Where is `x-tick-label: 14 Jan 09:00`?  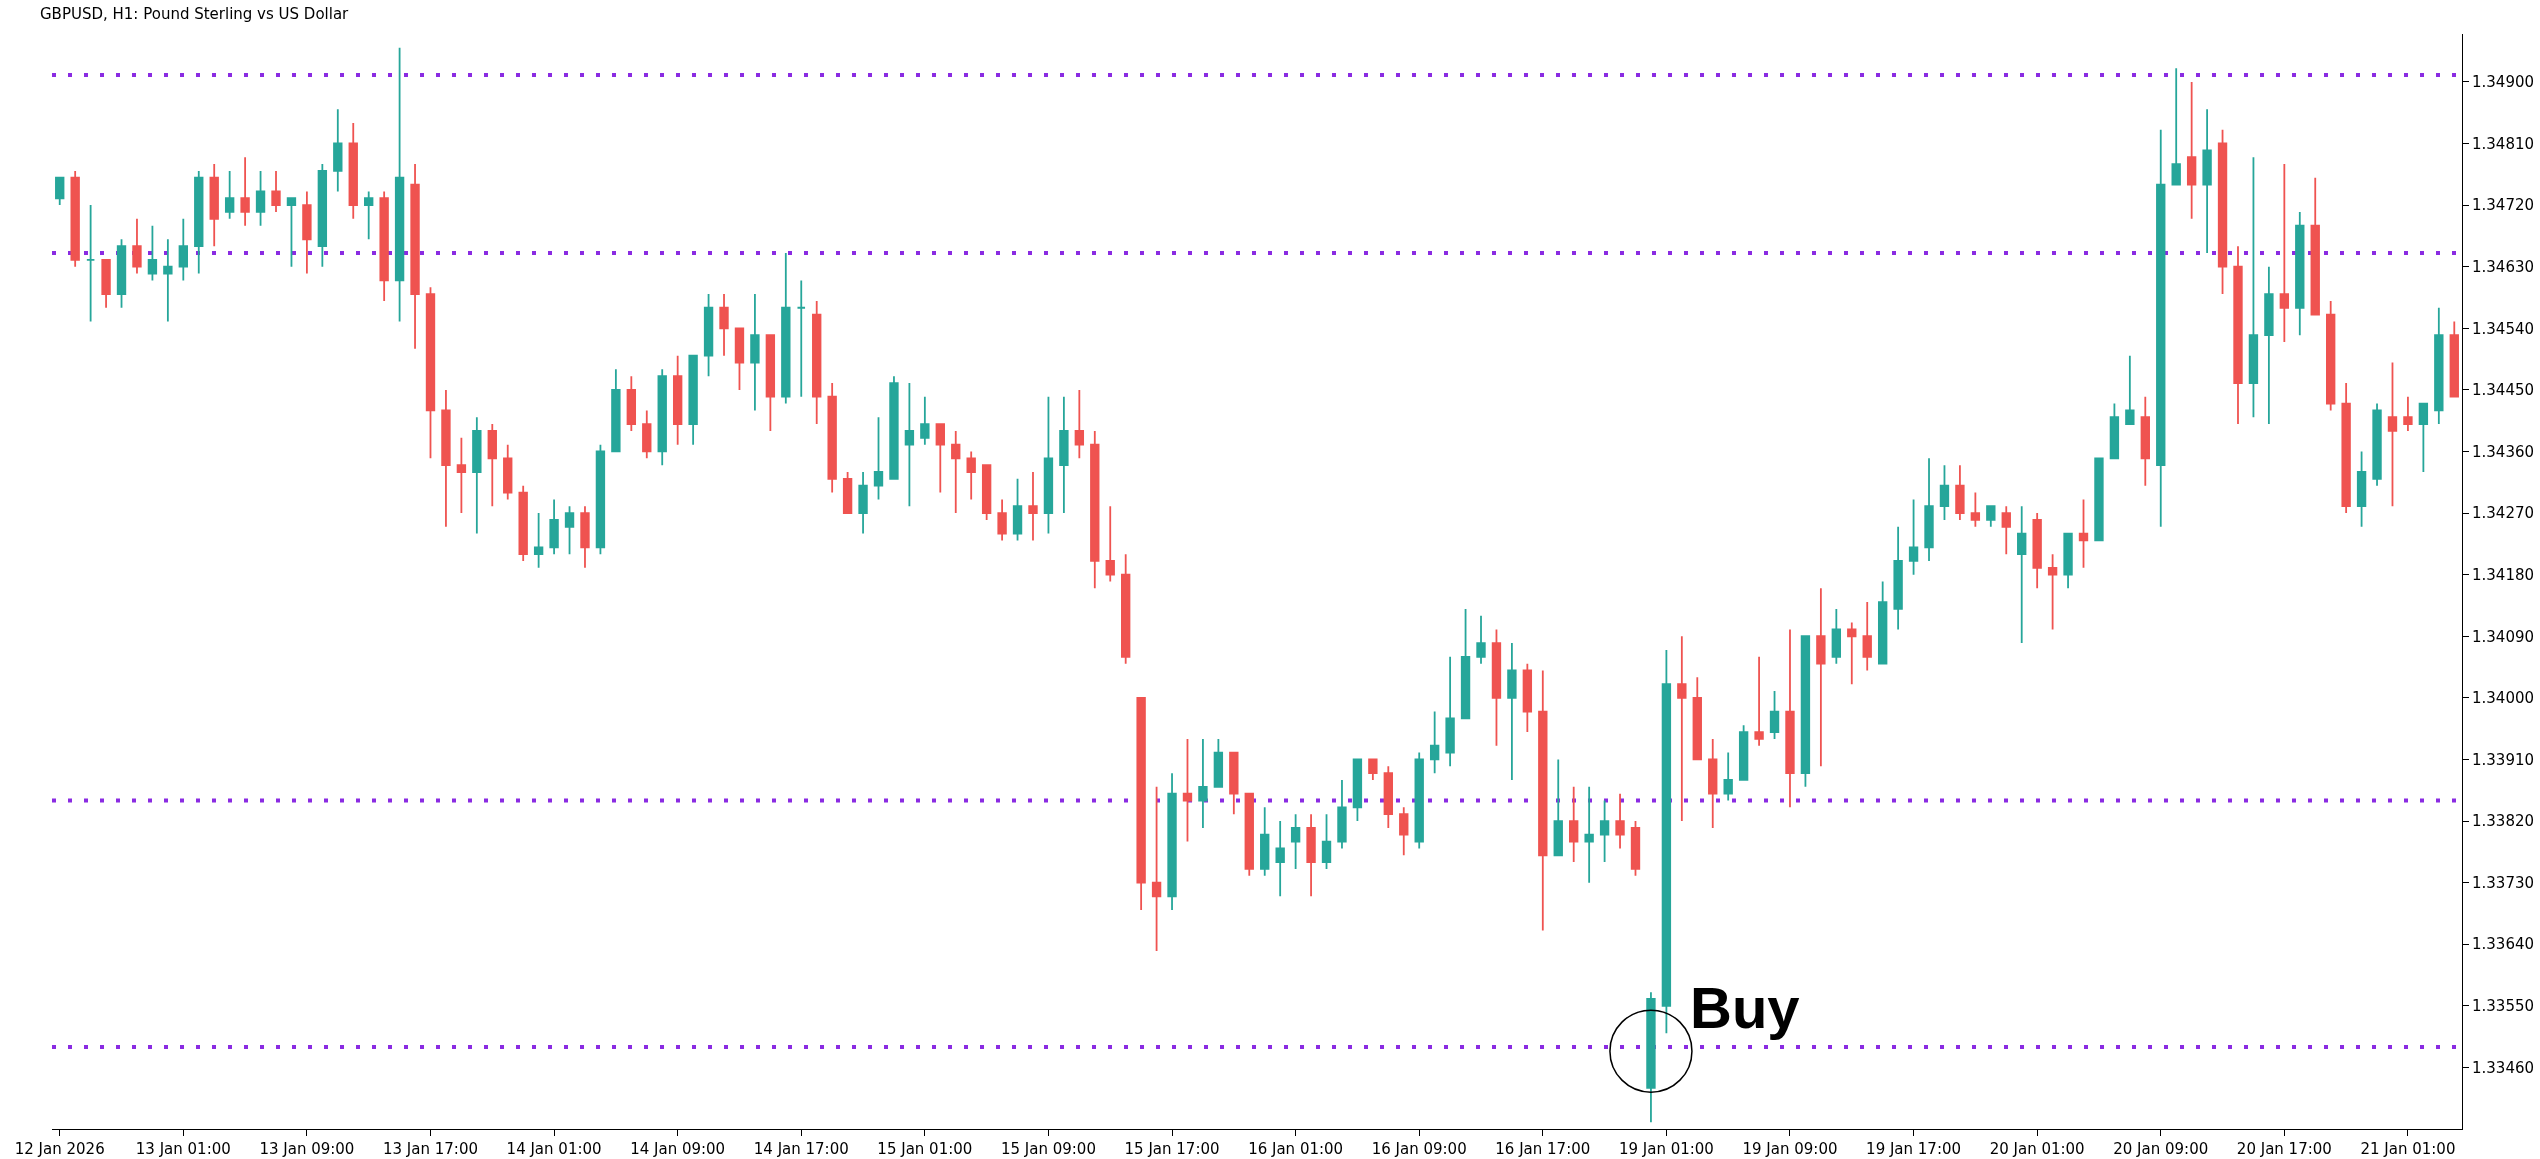 x-tick-label: 14 Jan 09:00 is located at coordinates (678, 1149).